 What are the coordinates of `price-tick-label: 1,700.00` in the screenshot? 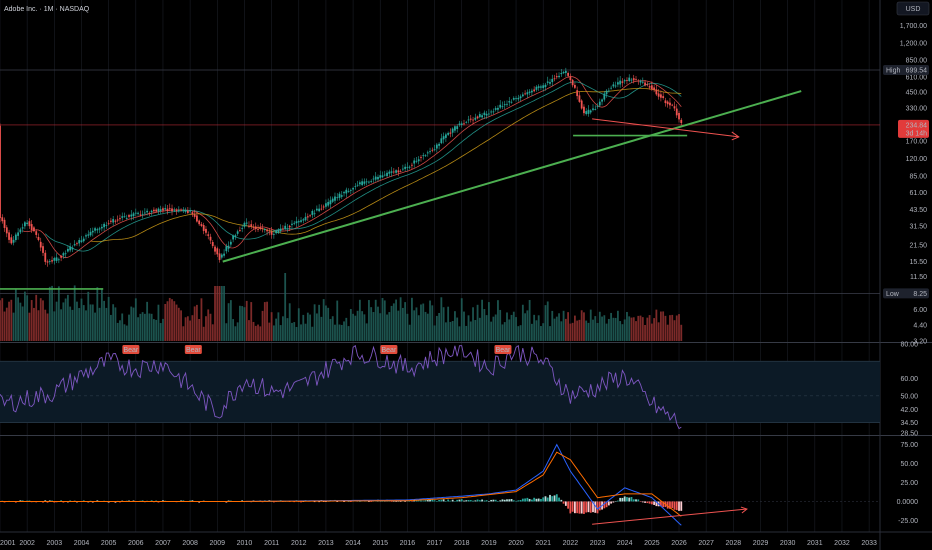 It's located at (913, 26).